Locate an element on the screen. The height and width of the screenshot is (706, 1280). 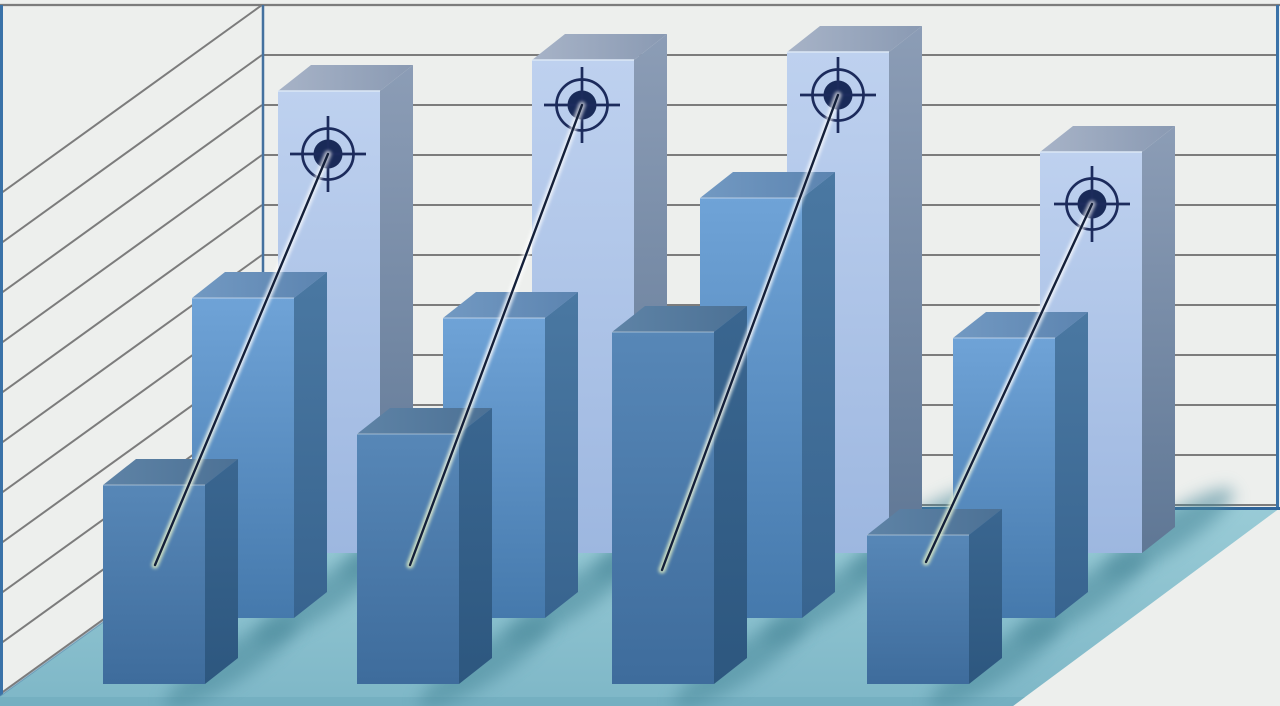
floor-front-edge is located at coordinates (512, 701).